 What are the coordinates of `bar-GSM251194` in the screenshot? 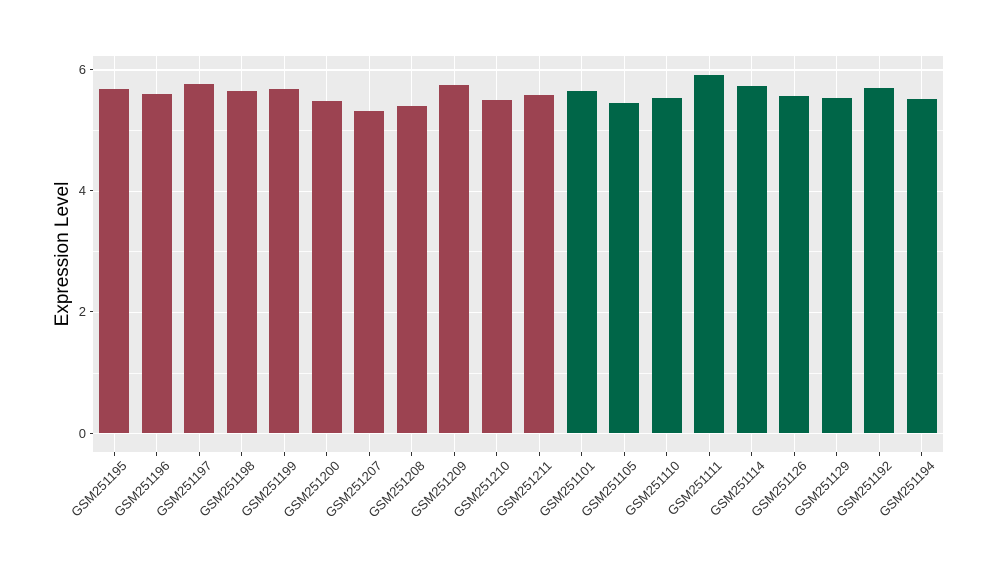 It's located at (921, 266).